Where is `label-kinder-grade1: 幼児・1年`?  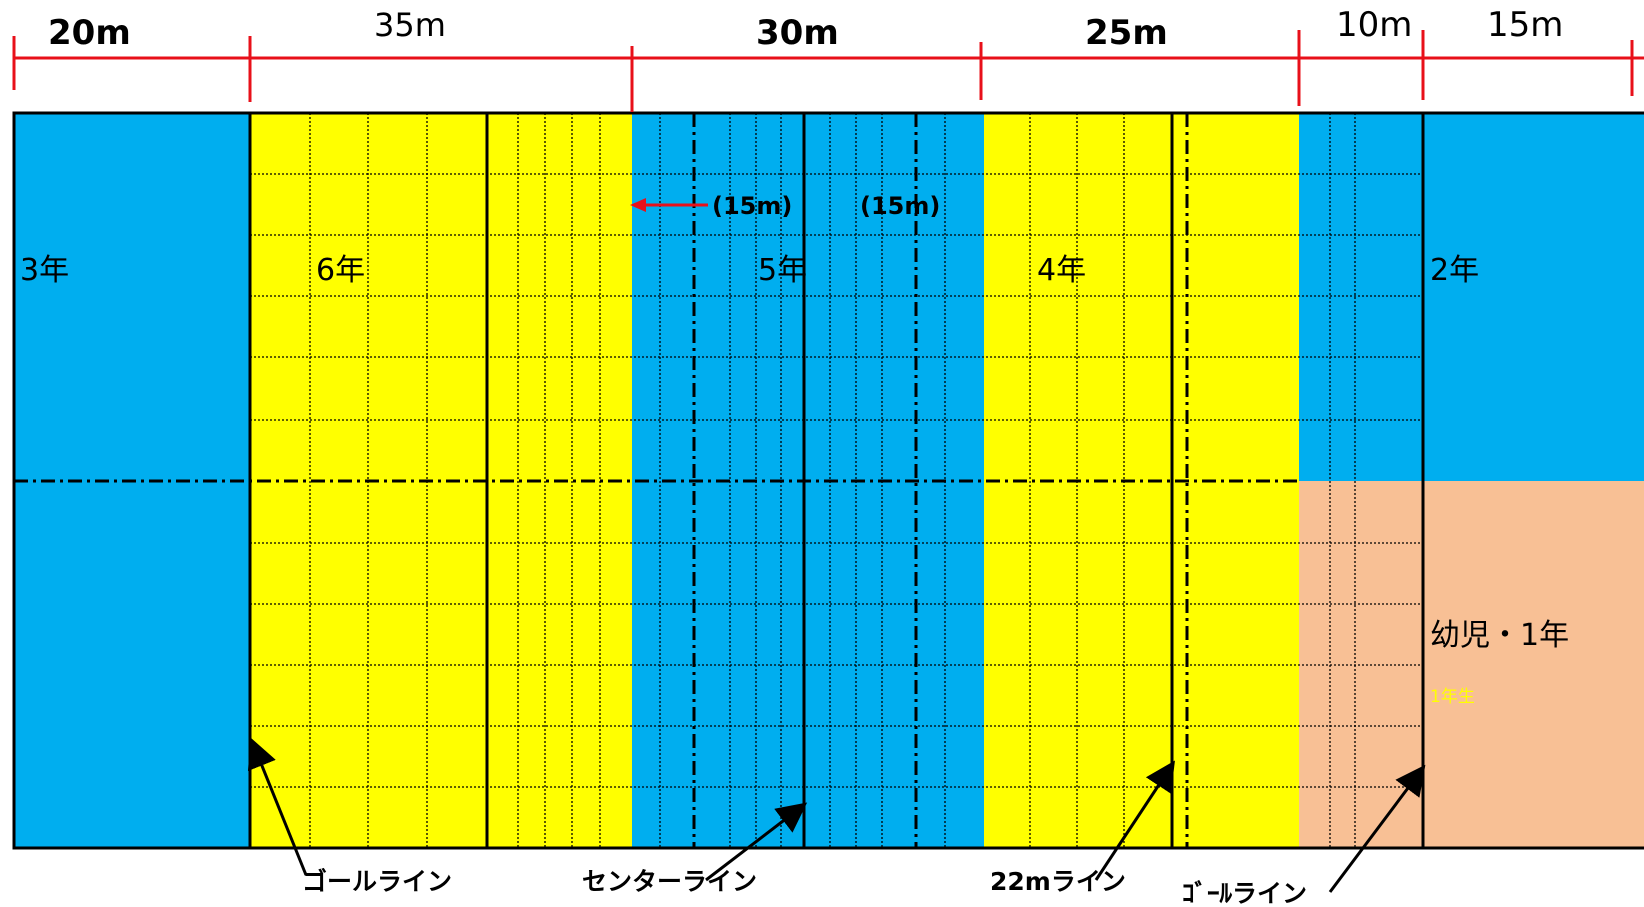 label-kinder-grade1: 幼児・1年 is located at coordinates (1499, 635).